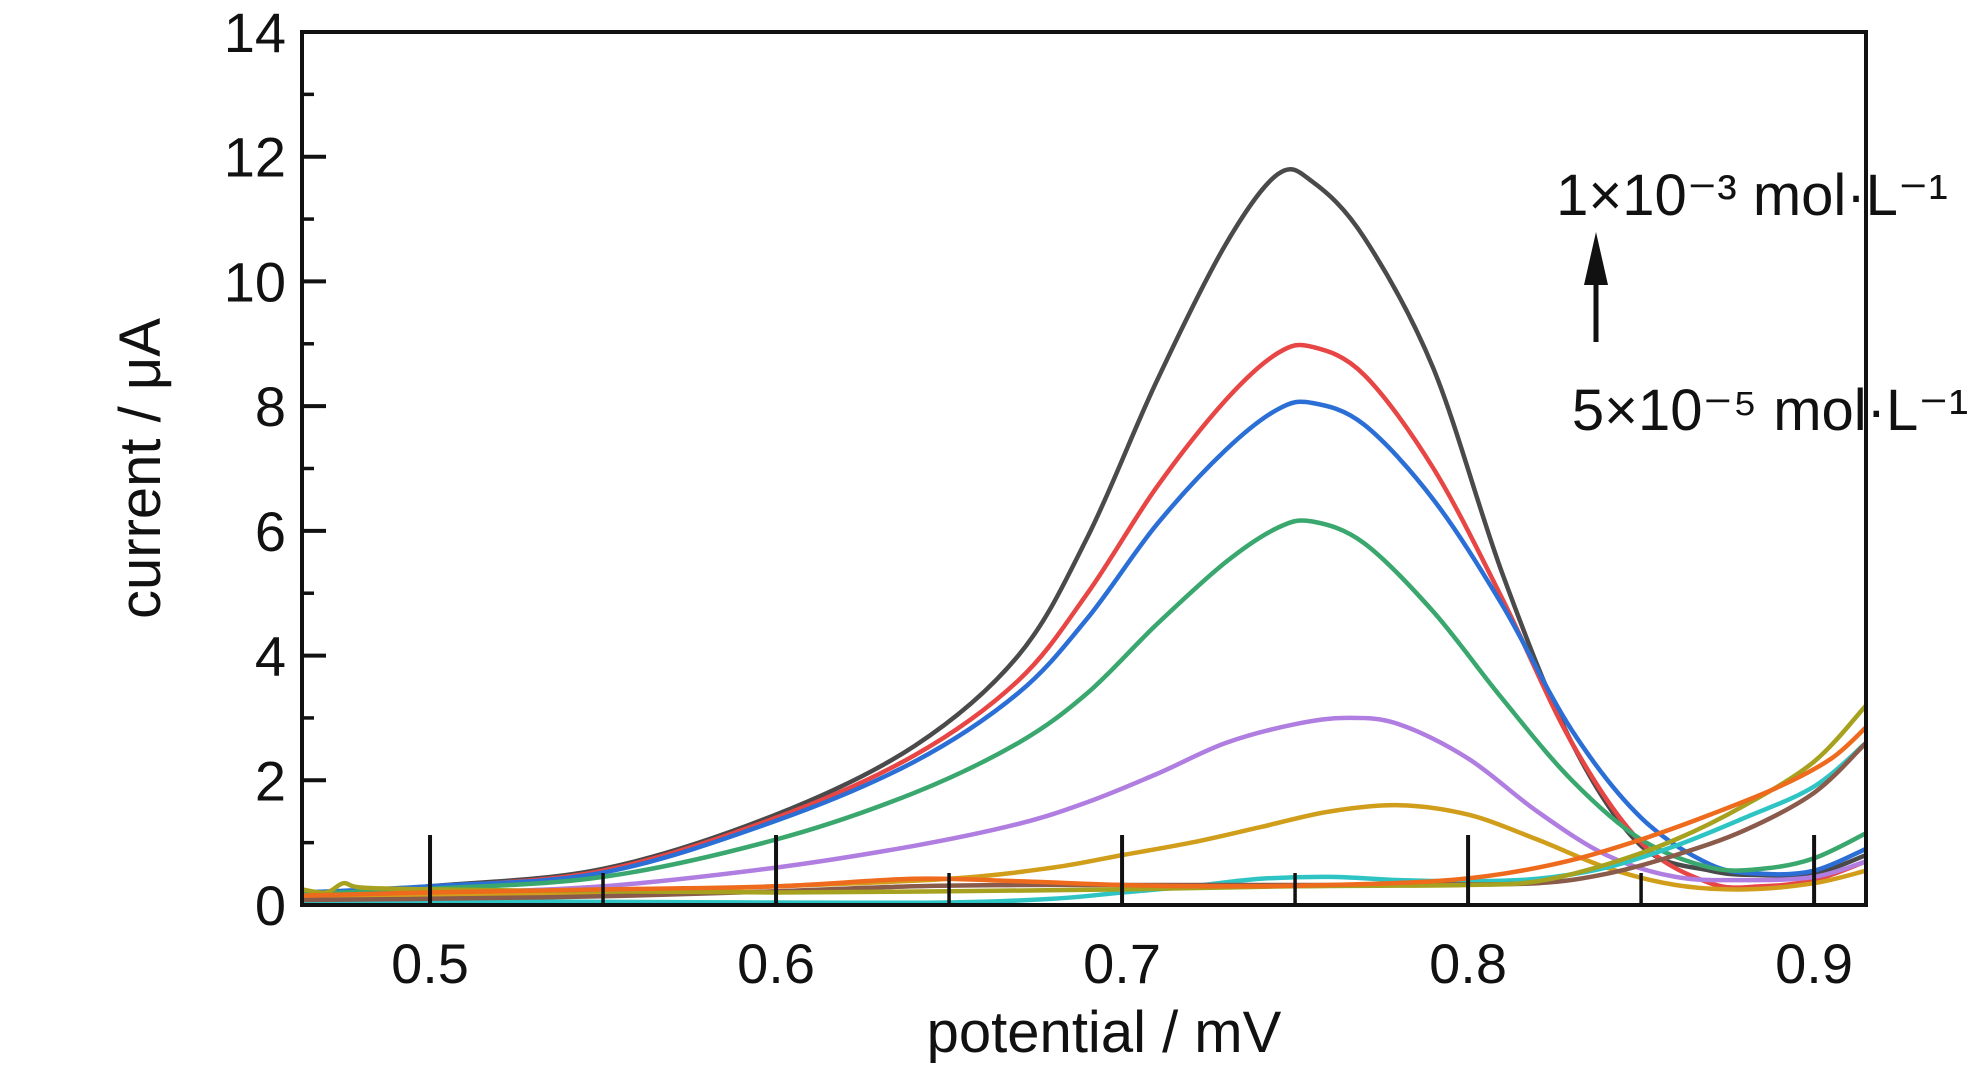 The height and width of the screenshot is (1068, 1984). I want to click on y-tick-label: 10, so click(255, 281).